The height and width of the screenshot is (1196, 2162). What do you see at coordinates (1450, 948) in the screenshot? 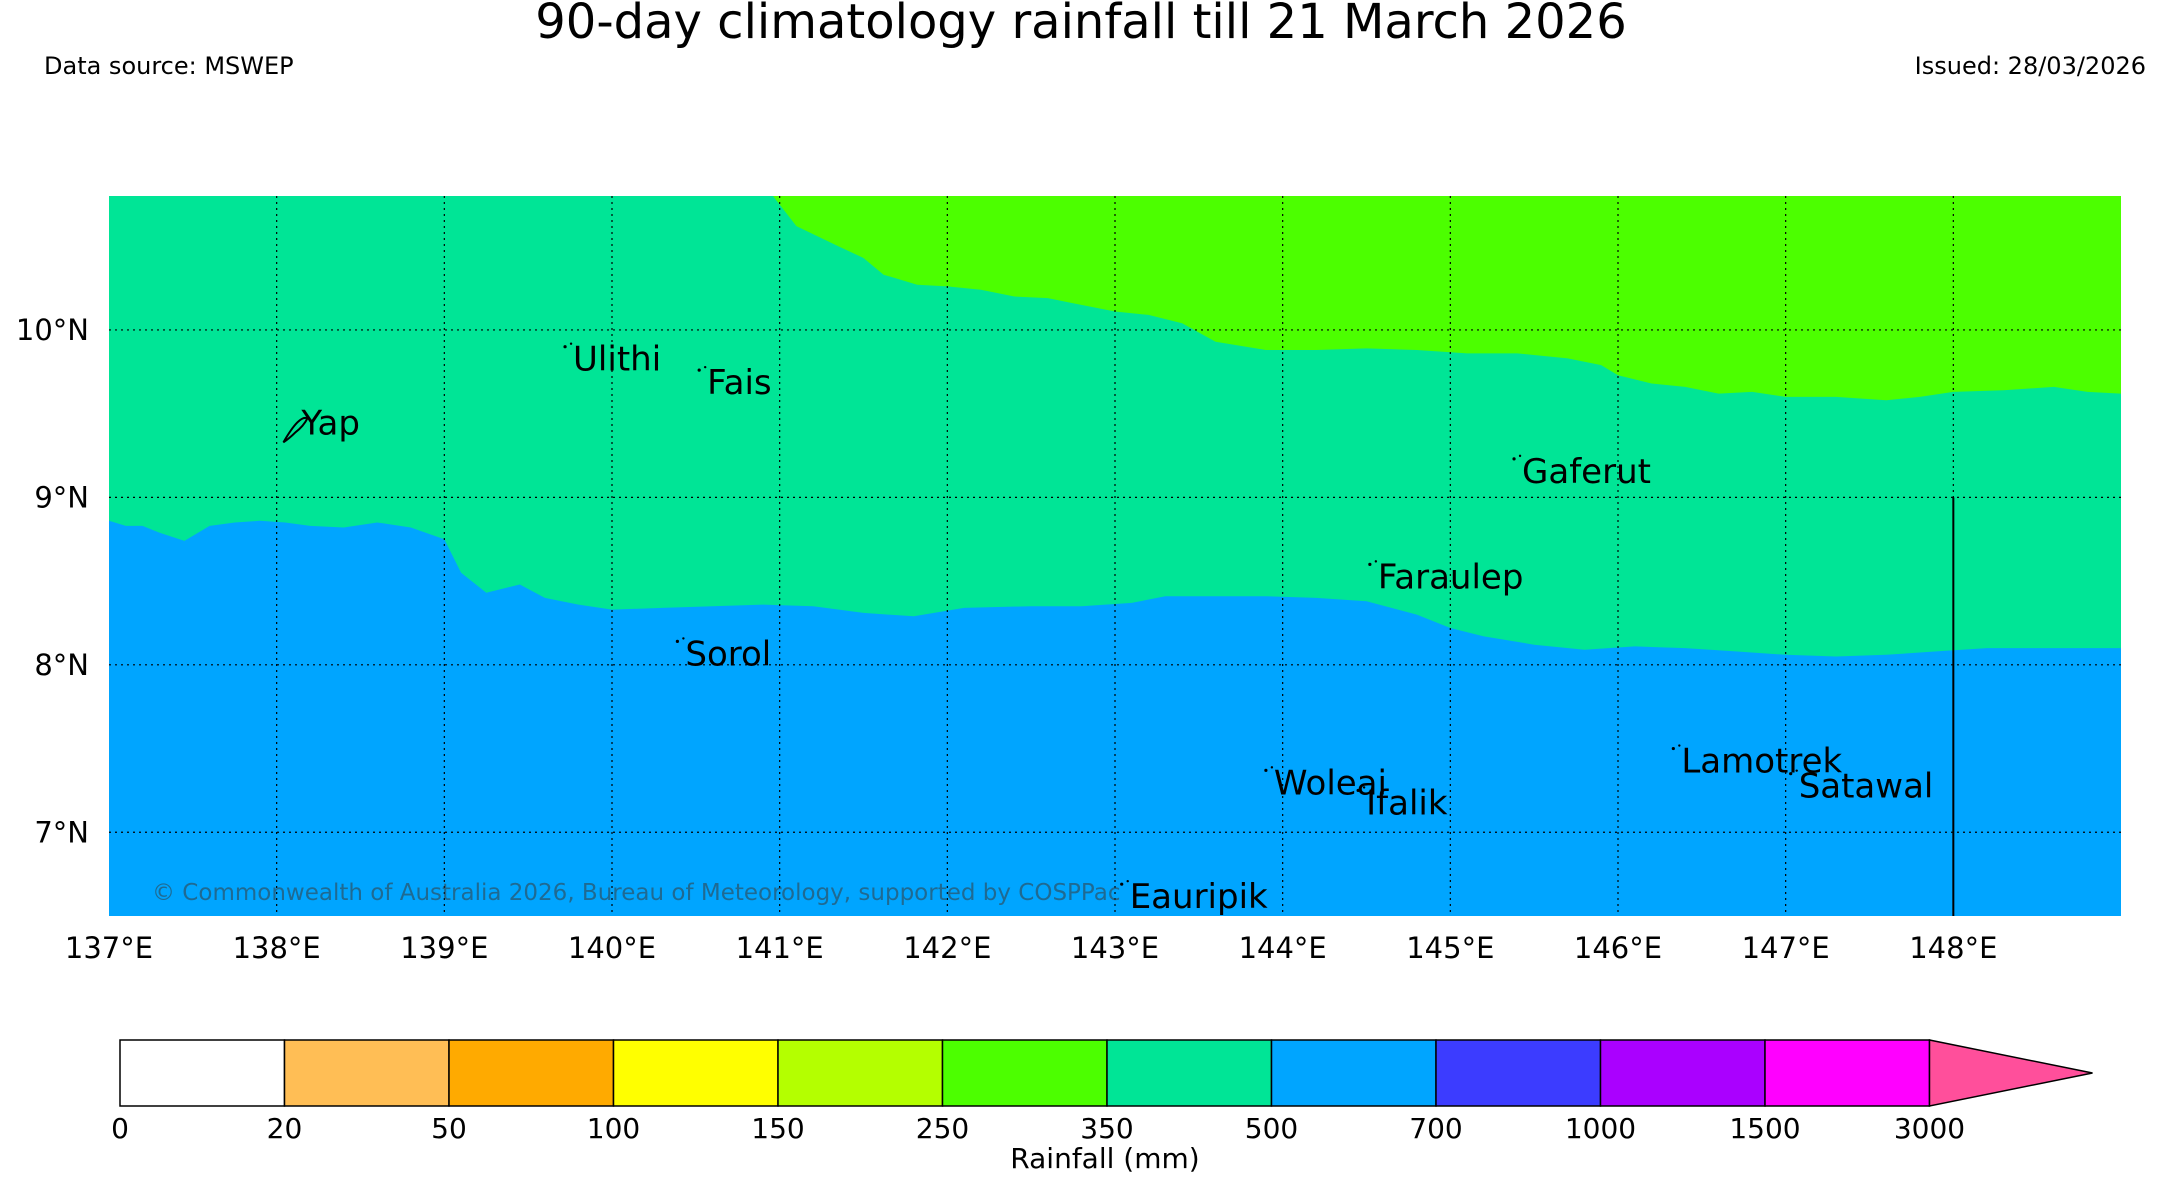
I see `longitude-tick-label: 145°E` at bounding box center [1450, 948].